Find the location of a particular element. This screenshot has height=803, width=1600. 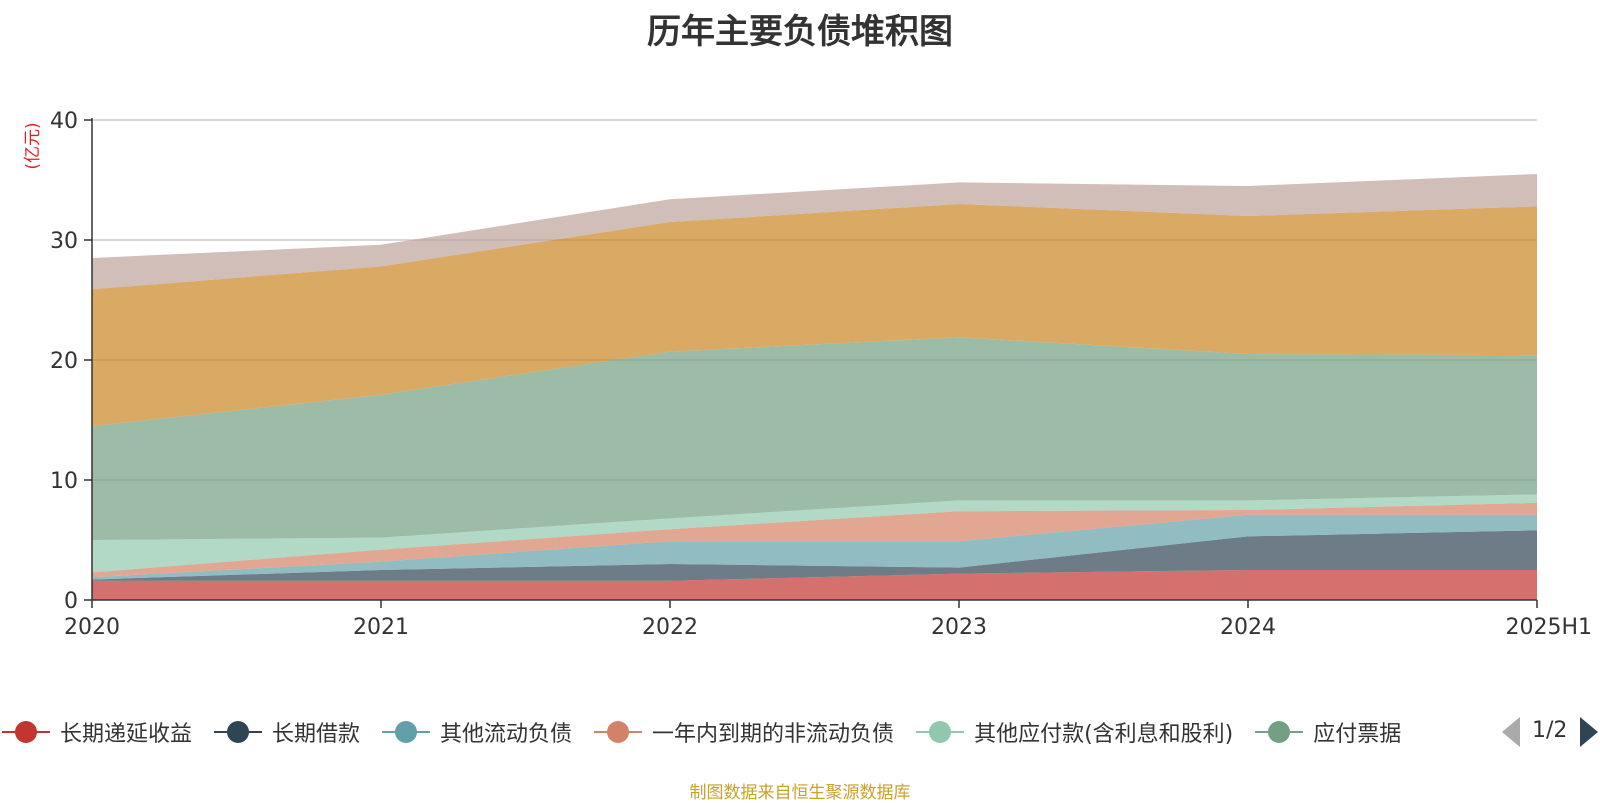

x-tick-label: 2022 is located at coordinates (670, 627).